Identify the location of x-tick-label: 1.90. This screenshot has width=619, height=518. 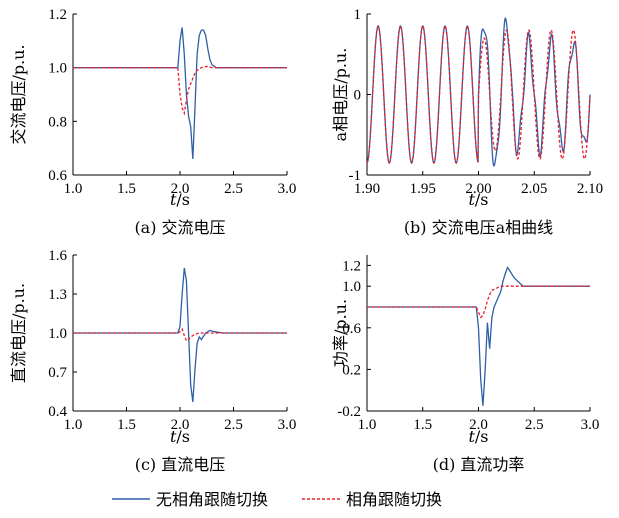
(367, 189).